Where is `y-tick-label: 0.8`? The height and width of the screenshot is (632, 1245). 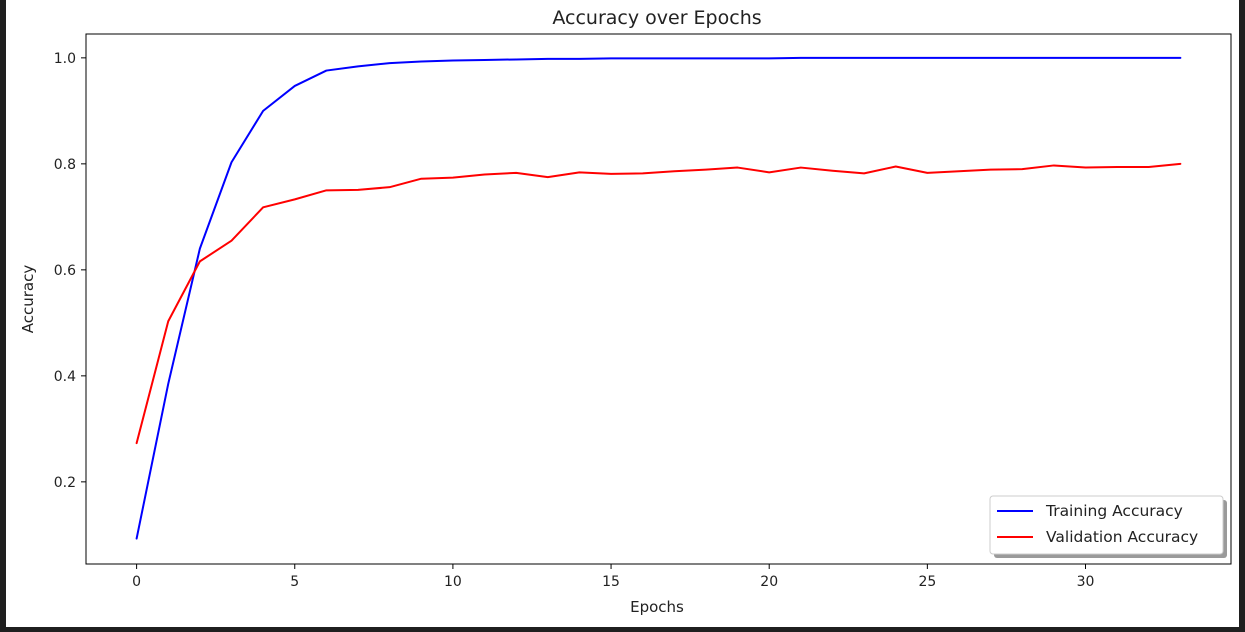
y-tick-label: 0.8 is located at coordinates (65, 165).